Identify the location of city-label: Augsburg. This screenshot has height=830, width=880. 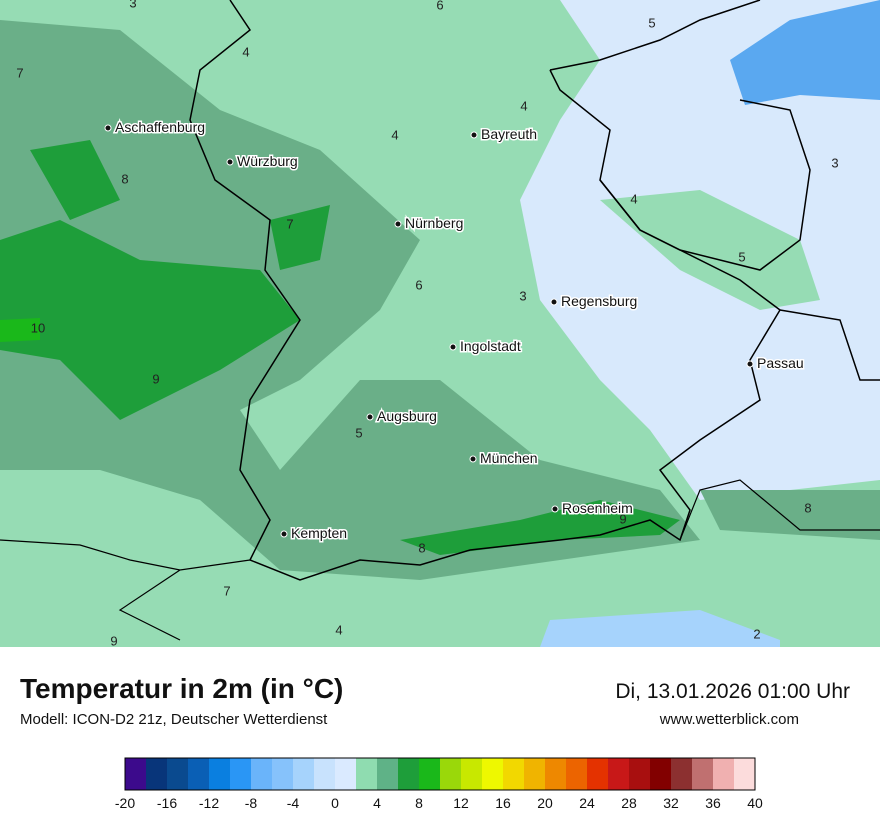
(407, 416).